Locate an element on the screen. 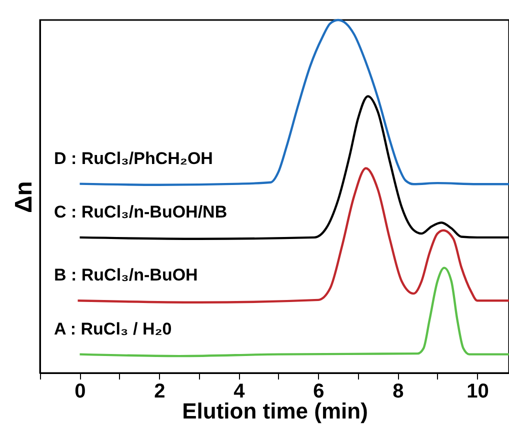 This screenshot has width=509, height=435. series-label: A : RuCl₃ / H₂0 is located at coordinates (113, 328).